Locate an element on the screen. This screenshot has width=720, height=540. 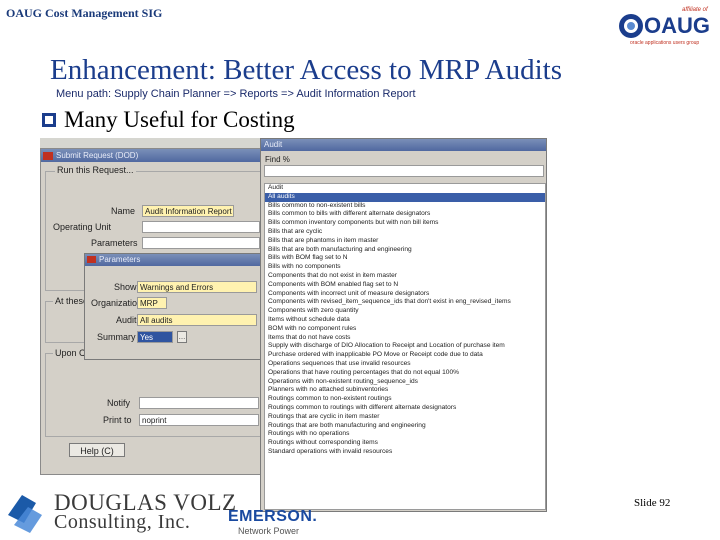
emerson-logo: EMERSON. is located at coordinates (273, 516).